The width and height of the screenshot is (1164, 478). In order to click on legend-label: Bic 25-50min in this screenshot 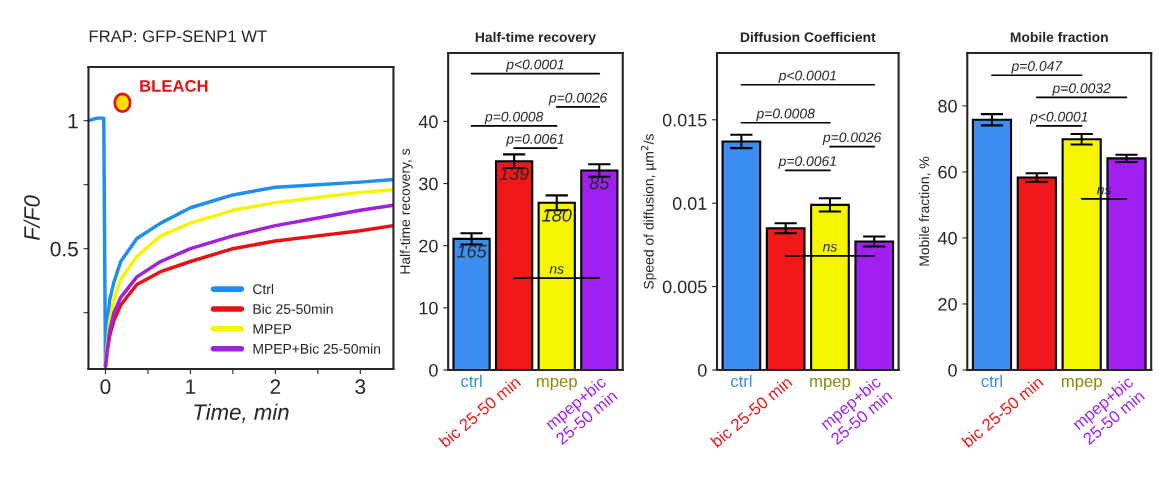, I will do `click(293, 308)`.